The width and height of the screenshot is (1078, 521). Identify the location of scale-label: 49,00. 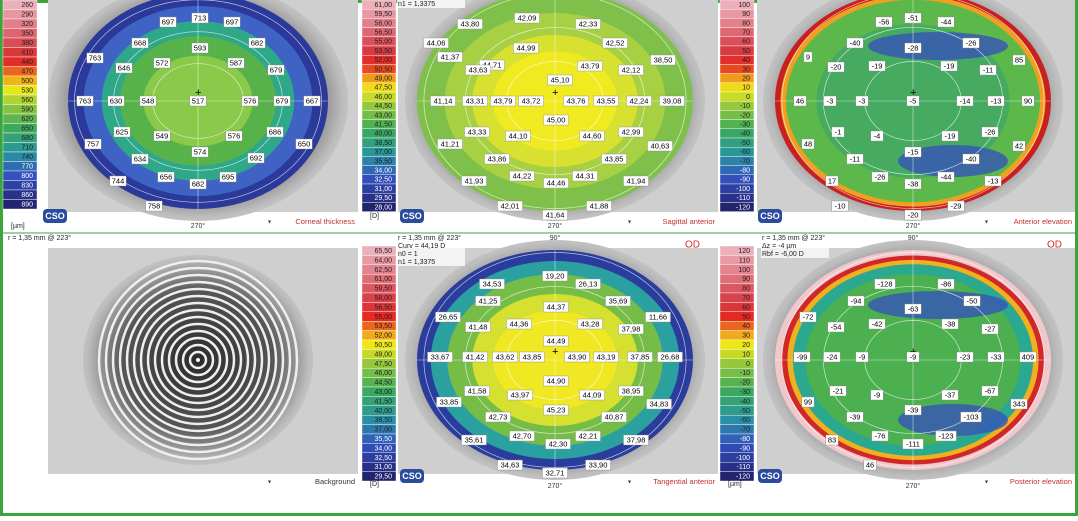
(383, 354).